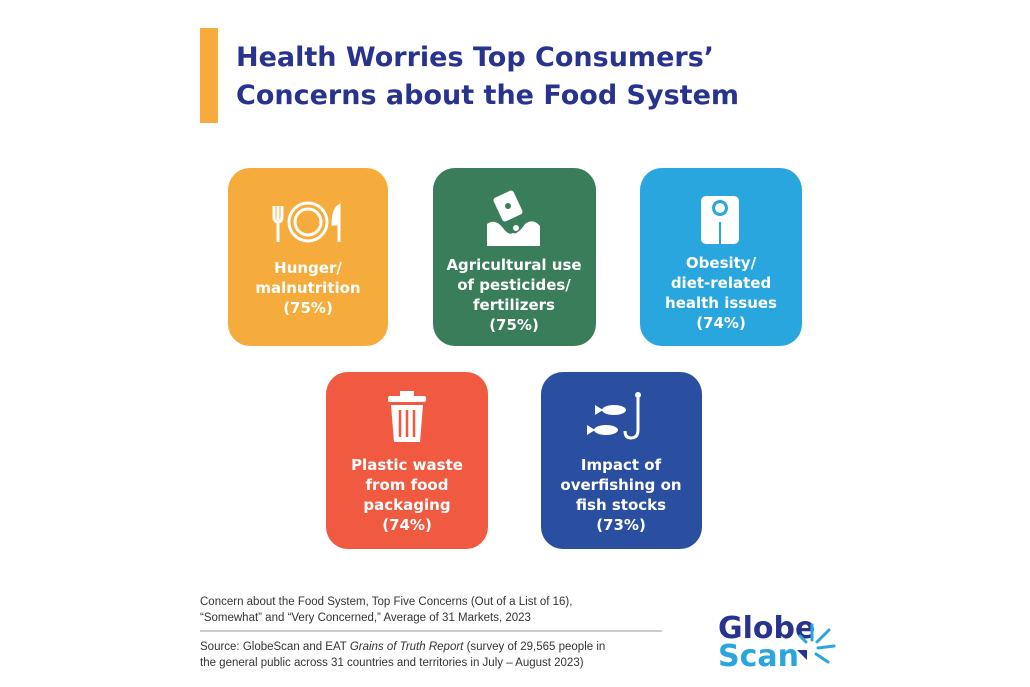 Image resolution: width=1030 pixels, height=687 pixels. I want to click on card-label: malnutrition, so click(307, 288).